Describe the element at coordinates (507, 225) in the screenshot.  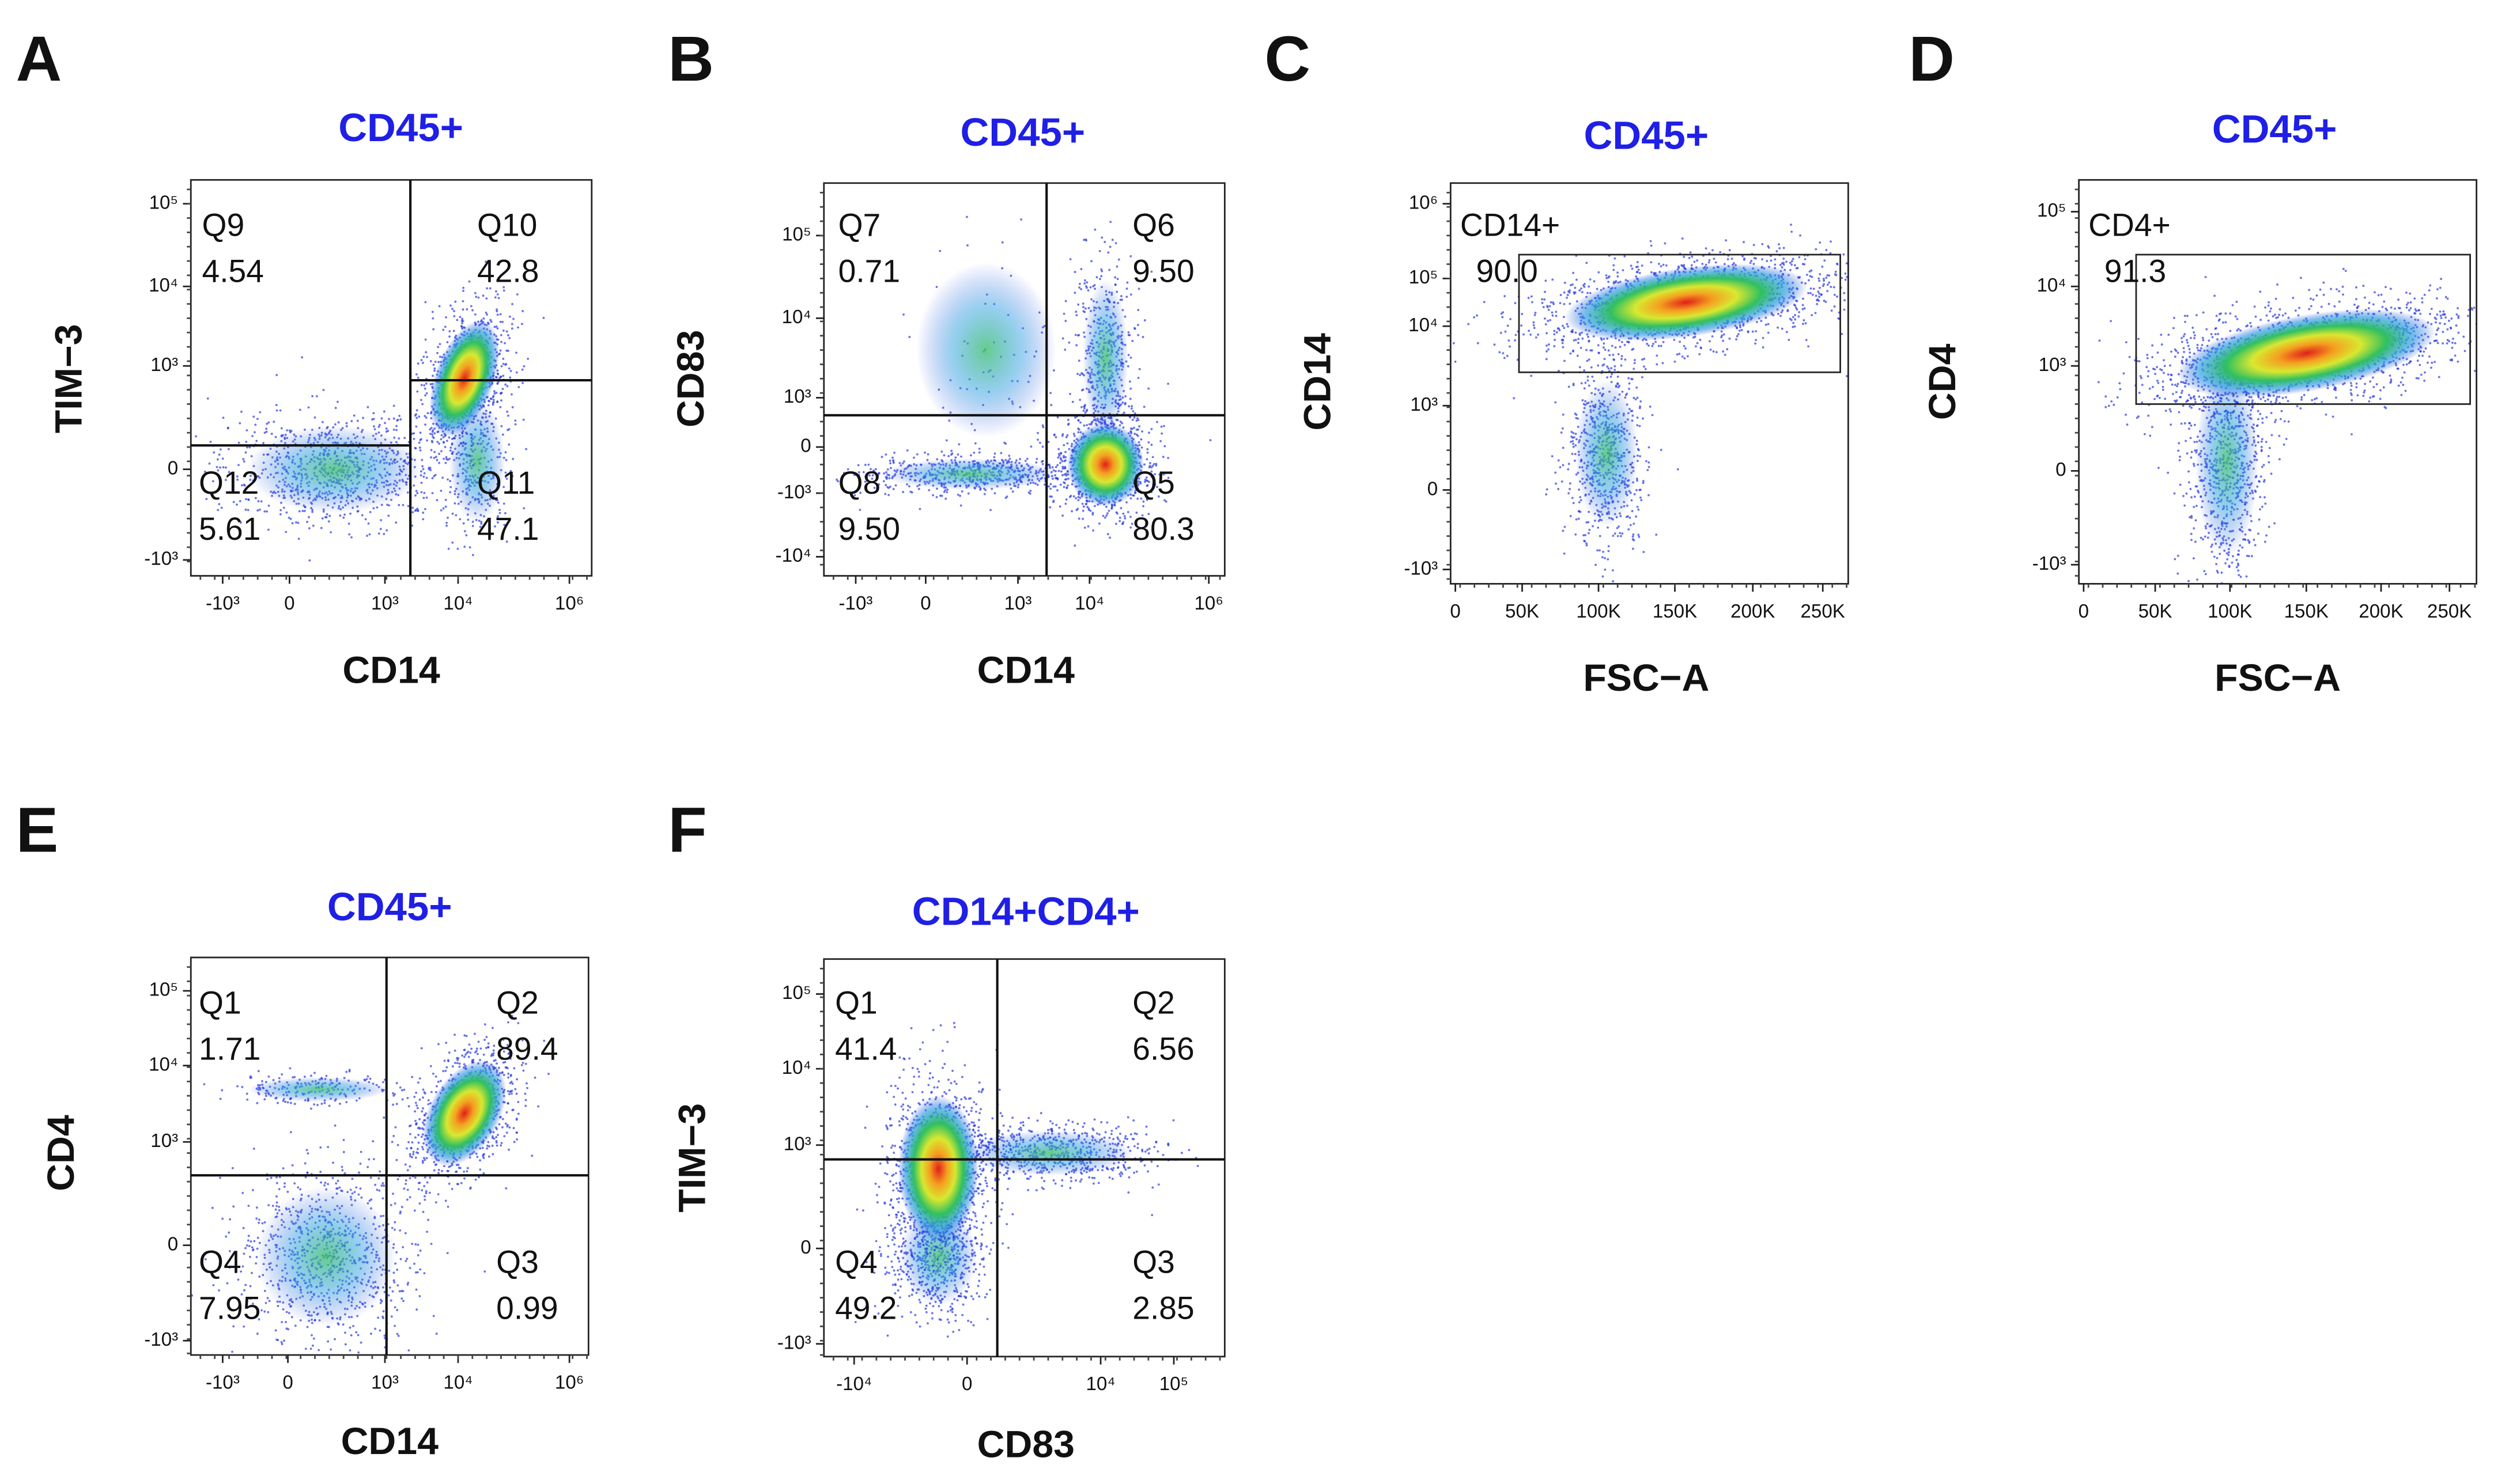
I see `gate-name: Q10` at that location.